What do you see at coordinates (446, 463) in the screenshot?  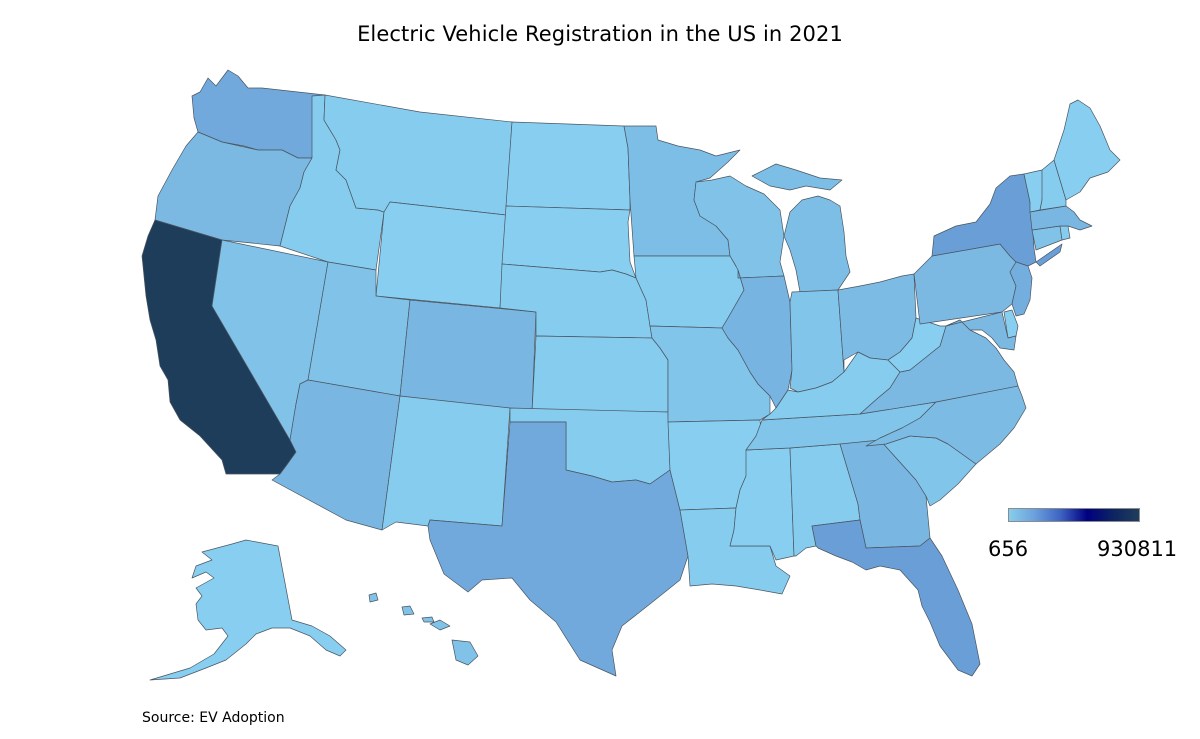 I see `state-new-mexico` at bounding box center [446, 463].